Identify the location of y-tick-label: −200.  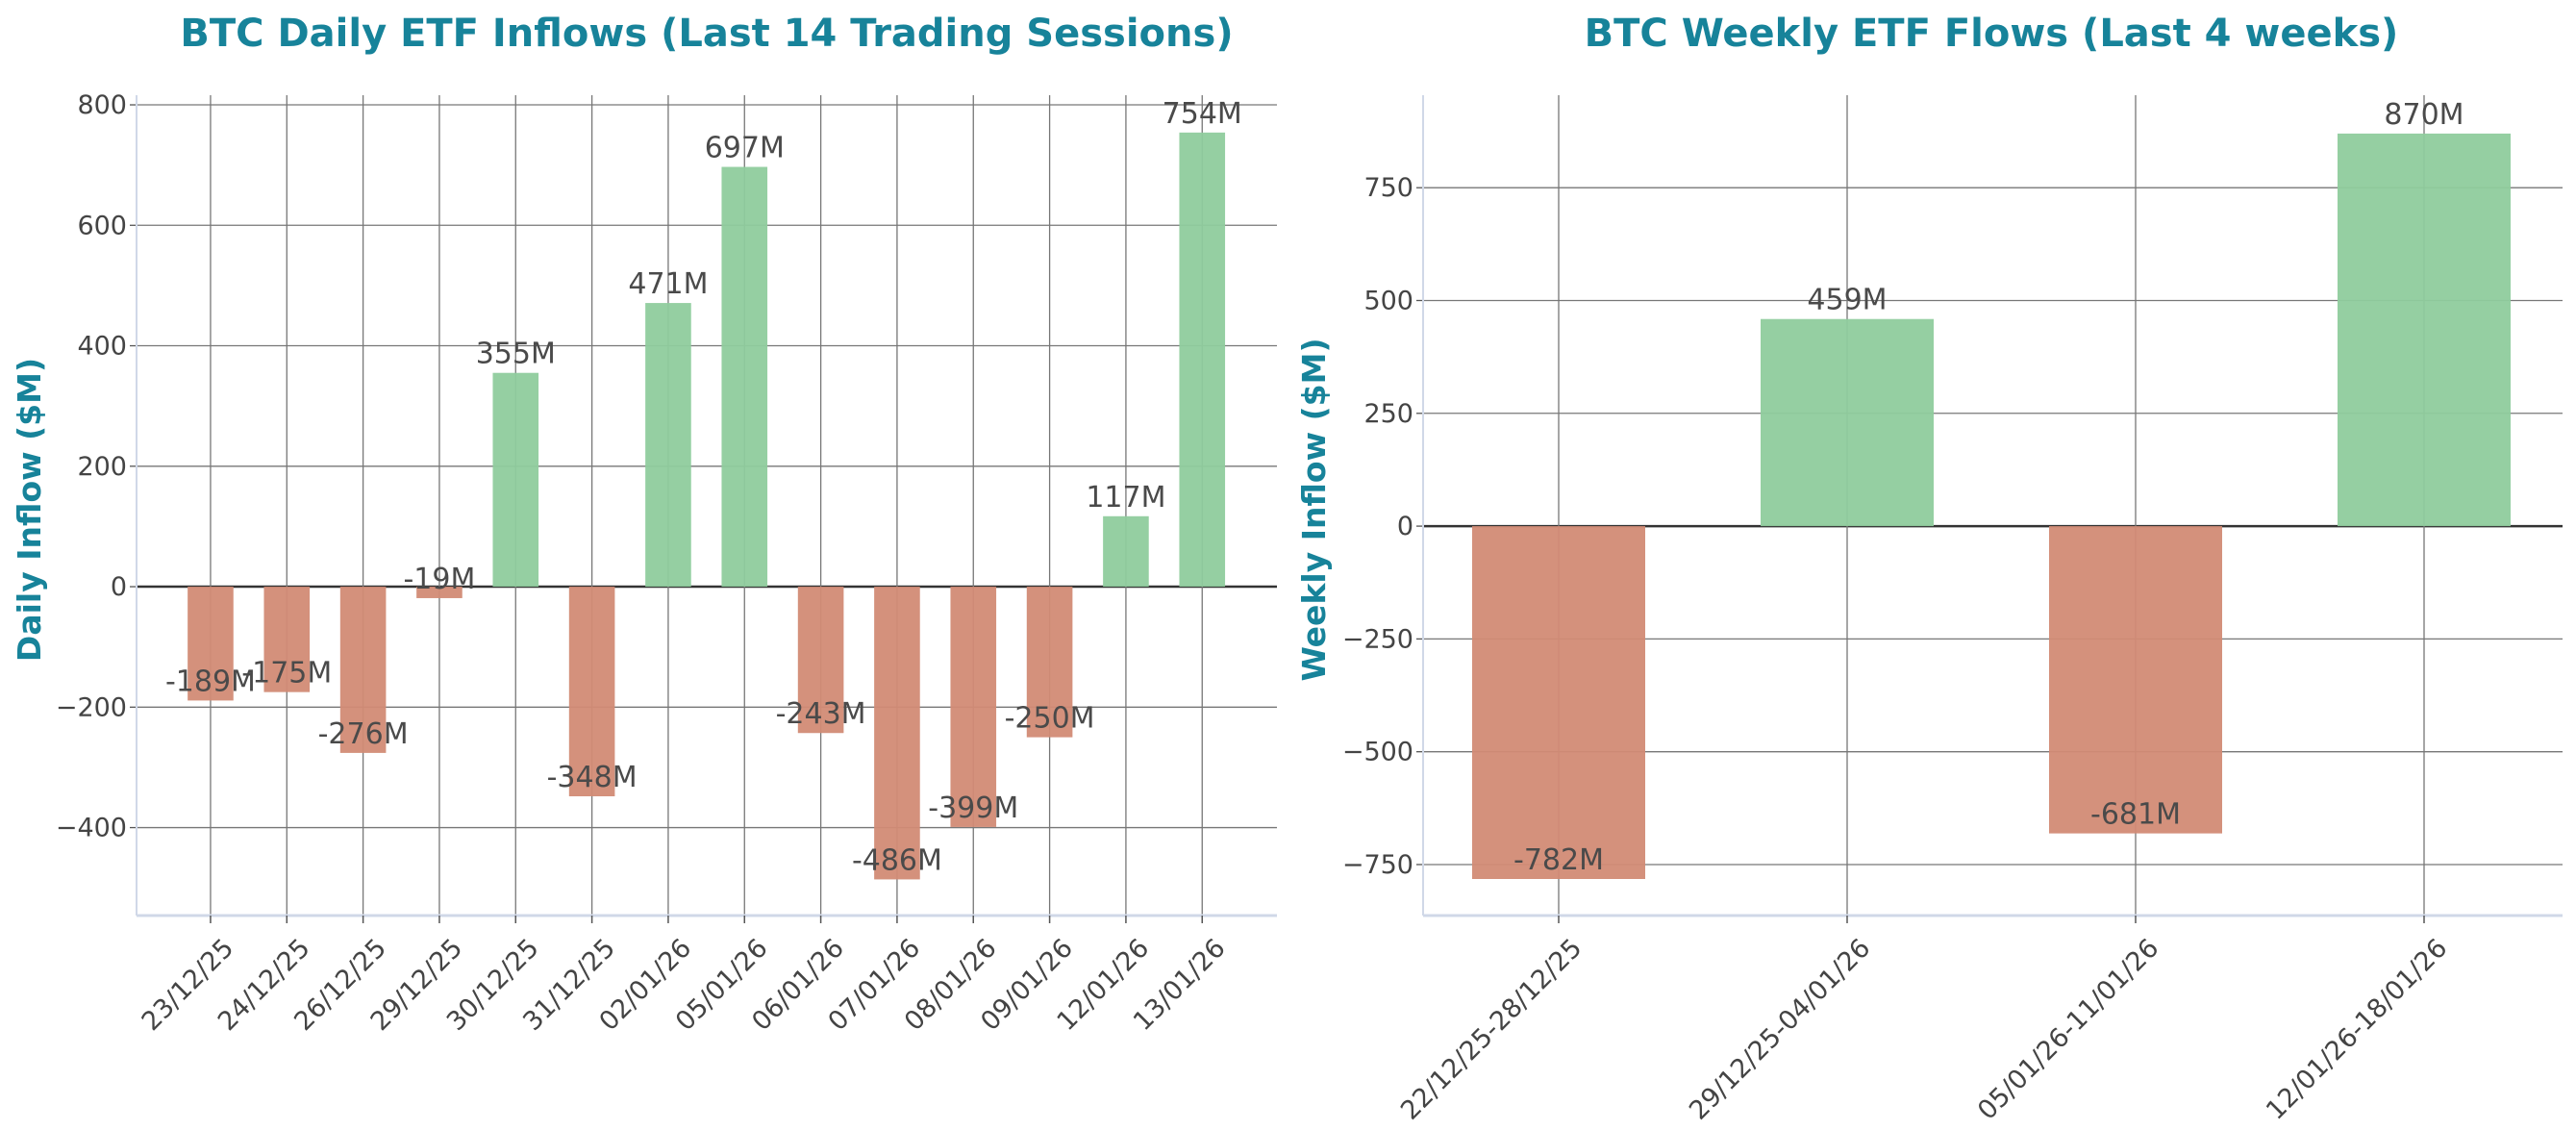
(91, 707).